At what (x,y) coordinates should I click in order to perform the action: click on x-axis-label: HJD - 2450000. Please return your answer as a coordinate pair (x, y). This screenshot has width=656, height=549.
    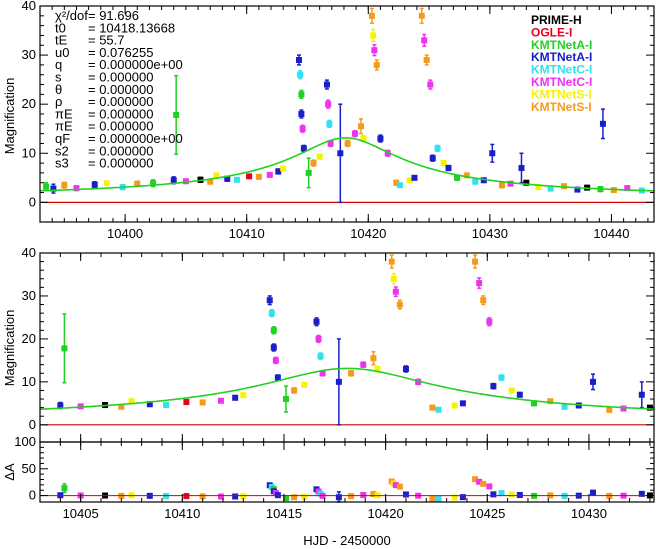
    Looking at the image, I should click on (346, 540).